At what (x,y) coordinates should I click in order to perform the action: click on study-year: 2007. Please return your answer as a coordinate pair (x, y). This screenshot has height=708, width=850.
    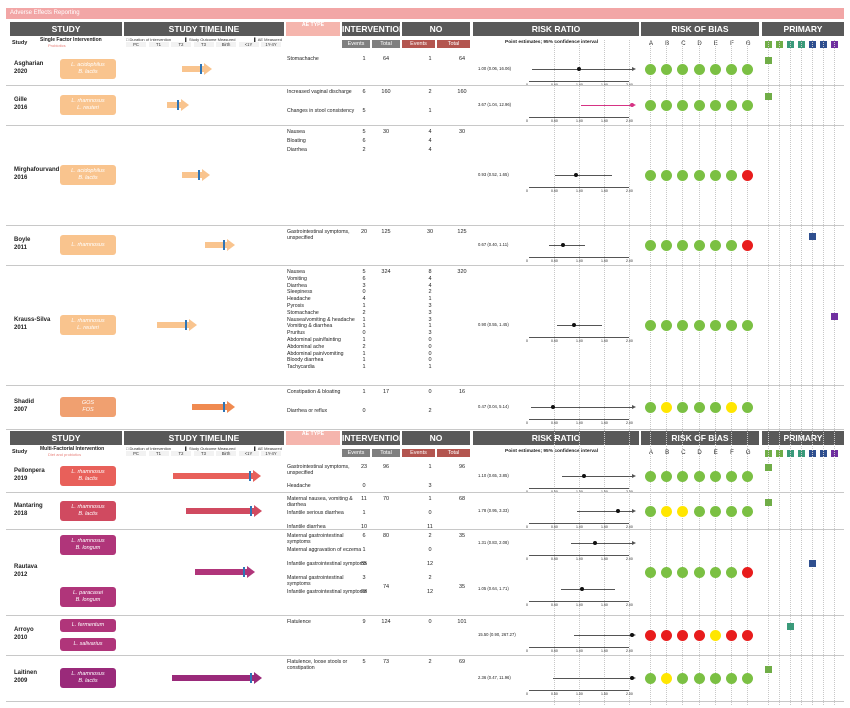
    Looking at the image, I should click on (21, 410).